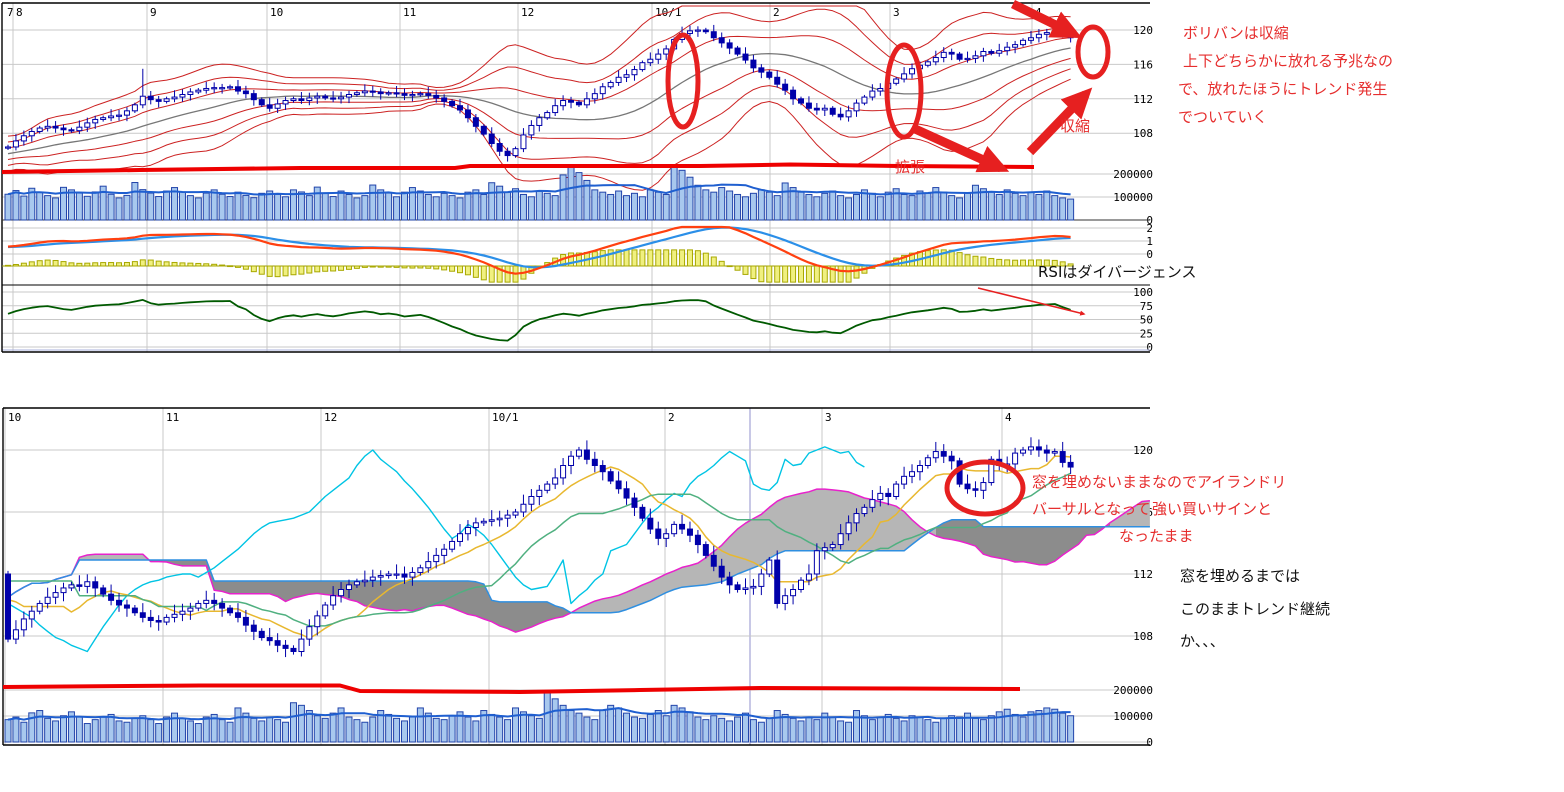  What do you see at coordinates (539, 93) in the screenshot?
I see `top-candles` at bounding box center [539, 93].